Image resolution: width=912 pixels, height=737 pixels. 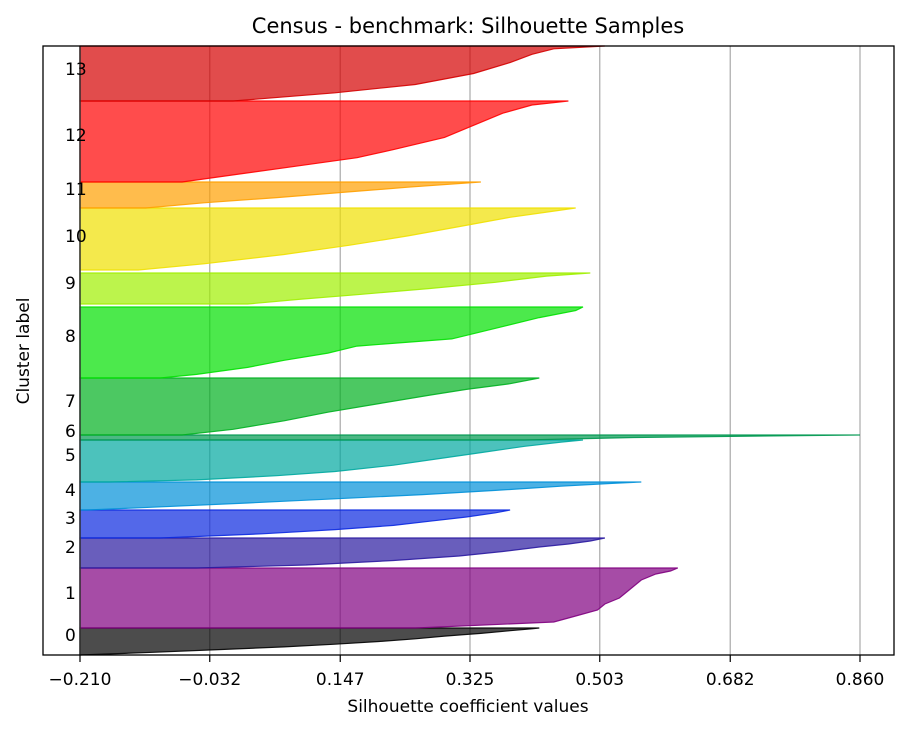 I want to click on x-tick-label: 0.325, so click(x=470, y=680).